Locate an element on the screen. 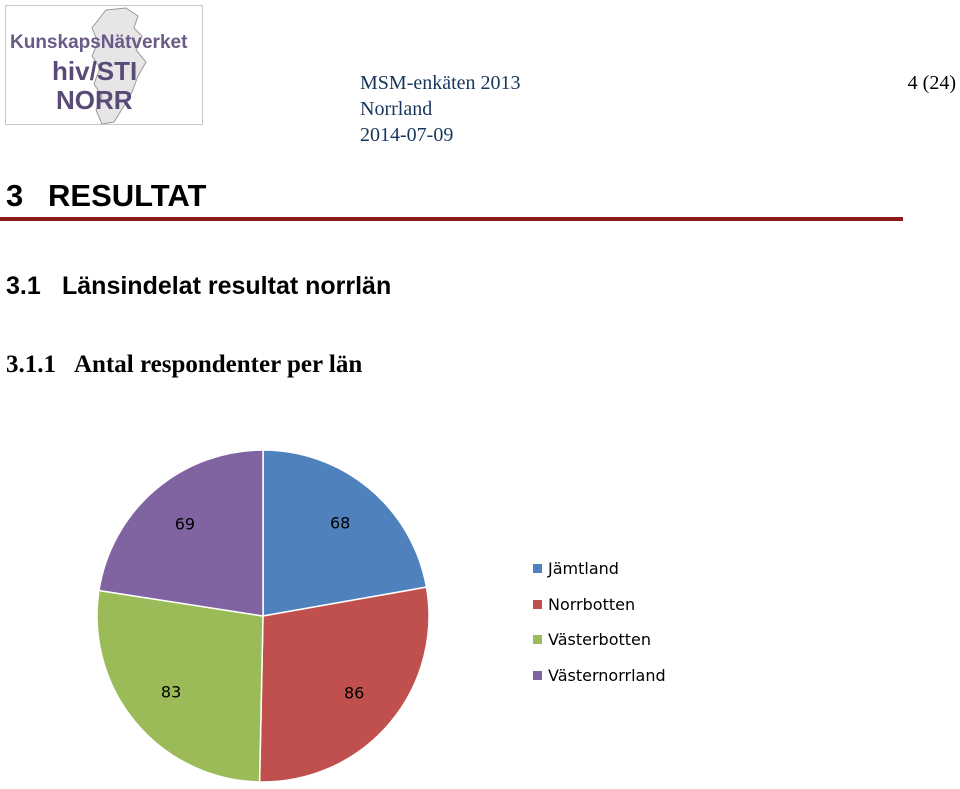 The height and width of the screenshot is (789, 960). legend-item-jamtland: Jämtland is located at coordinates (599, 569).